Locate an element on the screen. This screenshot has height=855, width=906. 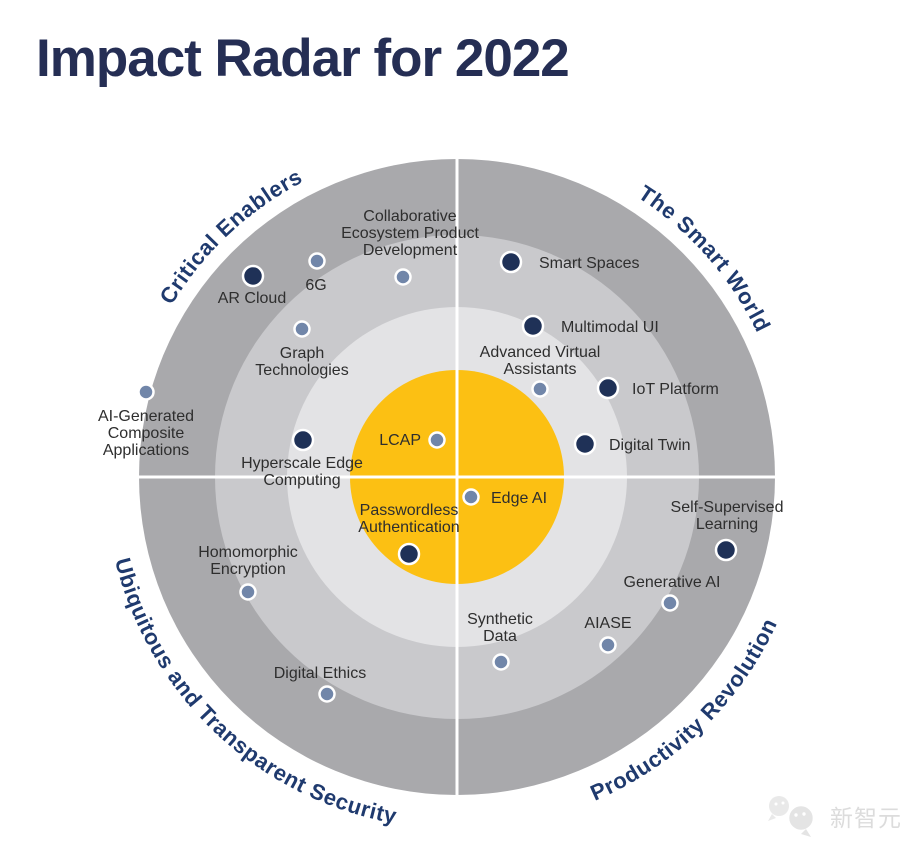
blip-passwordless-authentication: Passwordless Authentication is located at coordinates (409, 534).